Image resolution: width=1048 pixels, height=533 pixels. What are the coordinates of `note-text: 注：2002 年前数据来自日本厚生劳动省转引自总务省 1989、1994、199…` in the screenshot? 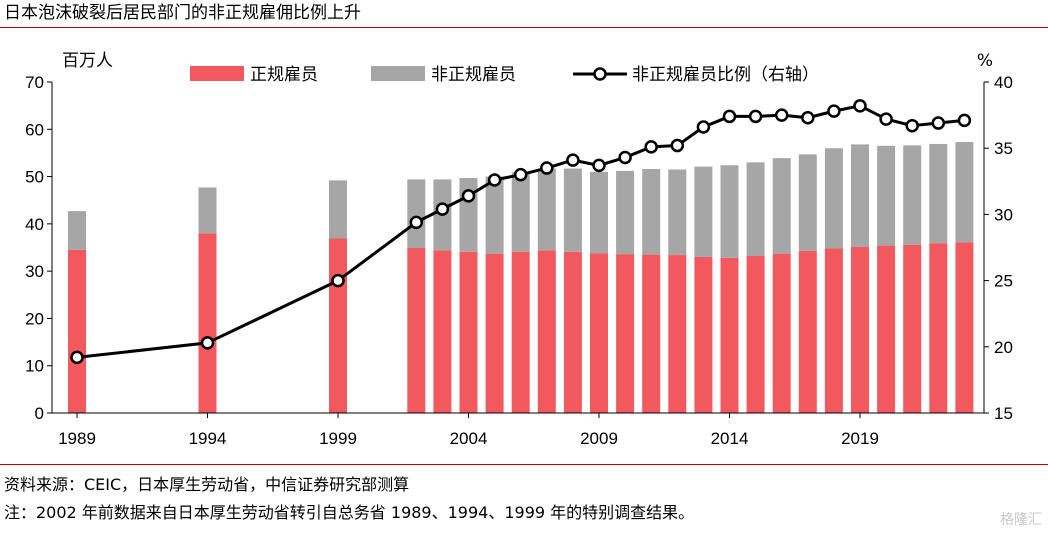 It's located at (349, 512).